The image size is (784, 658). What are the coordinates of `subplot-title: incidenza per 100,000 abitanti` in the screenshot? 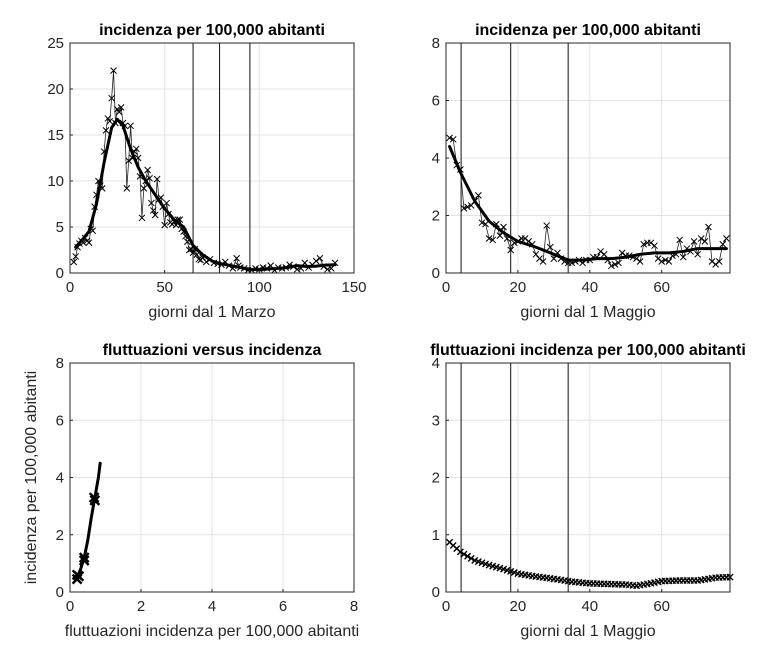 It's located at (212, 30).